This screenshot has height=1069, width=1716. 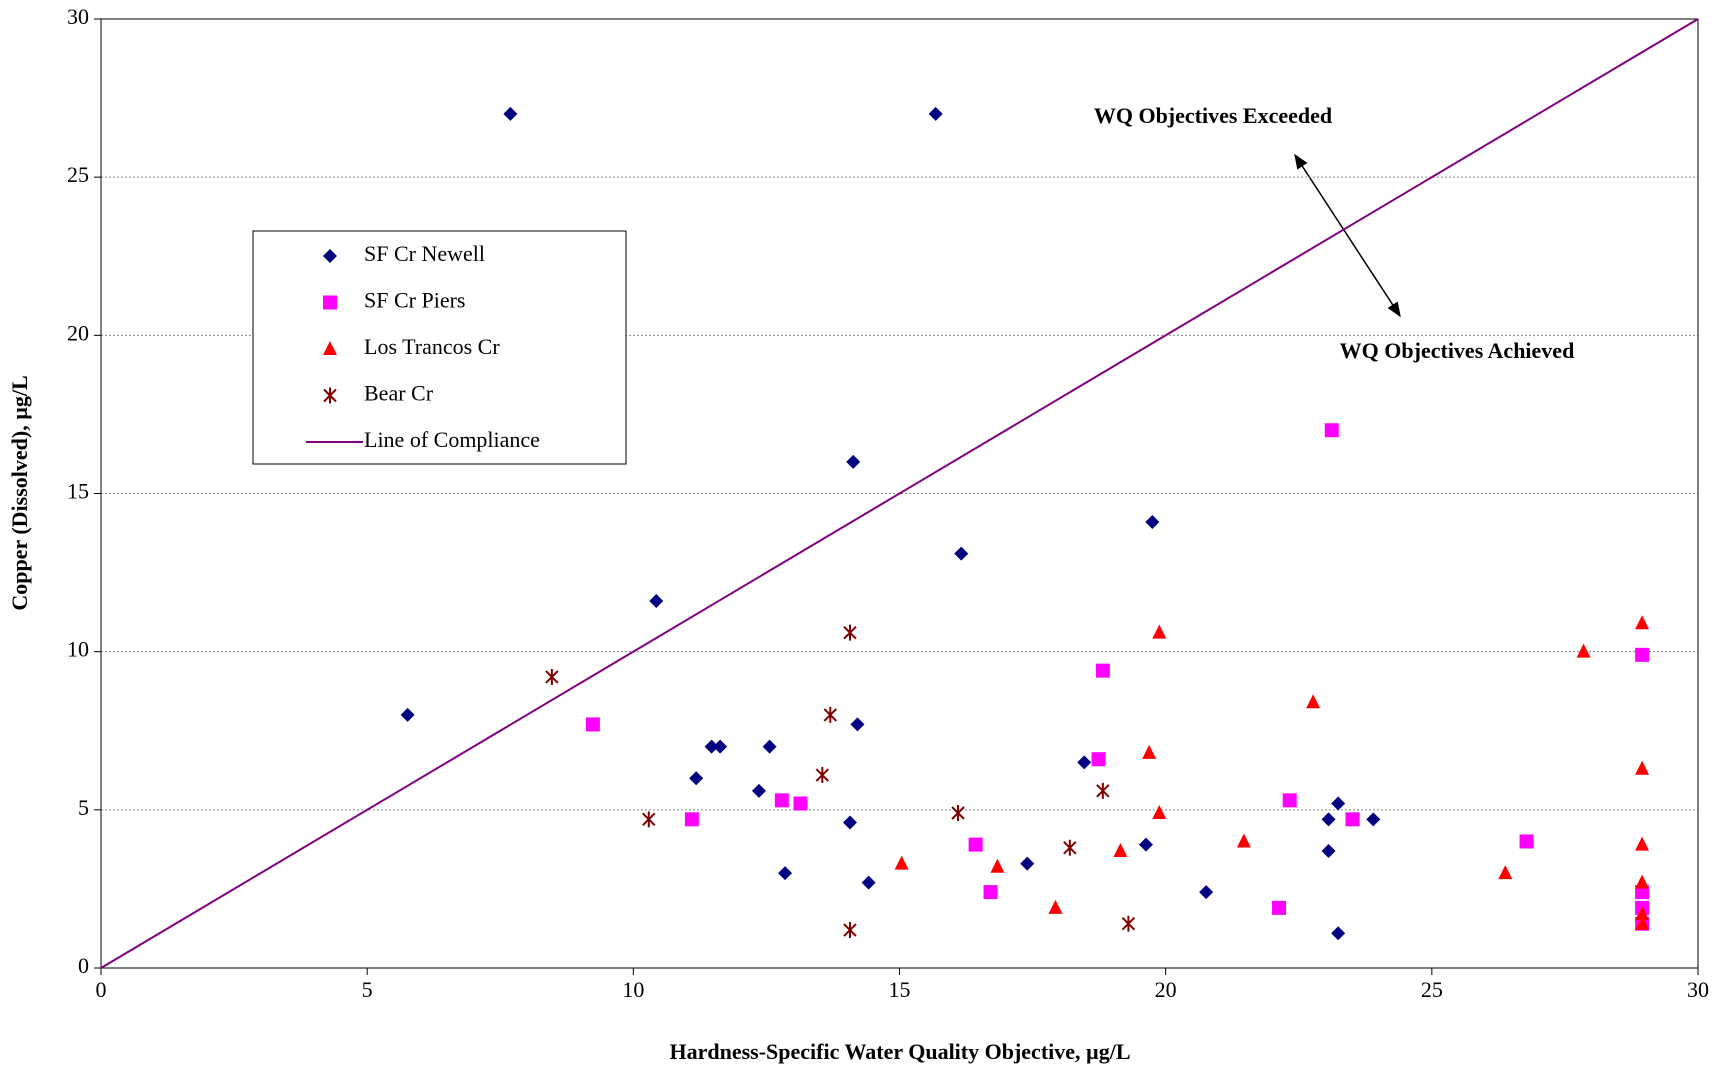 What do you see at coordinates (399, 393) in the screenshot?
I see `legend-label: Bear Cr` at bounding box center [399, 393].